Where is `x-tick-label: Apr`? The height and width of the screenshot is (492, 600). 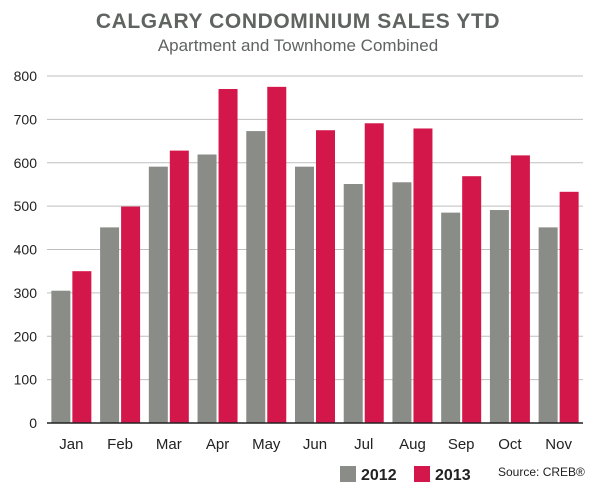 x-tick-label: Apr is located at coordinates (217, 444).